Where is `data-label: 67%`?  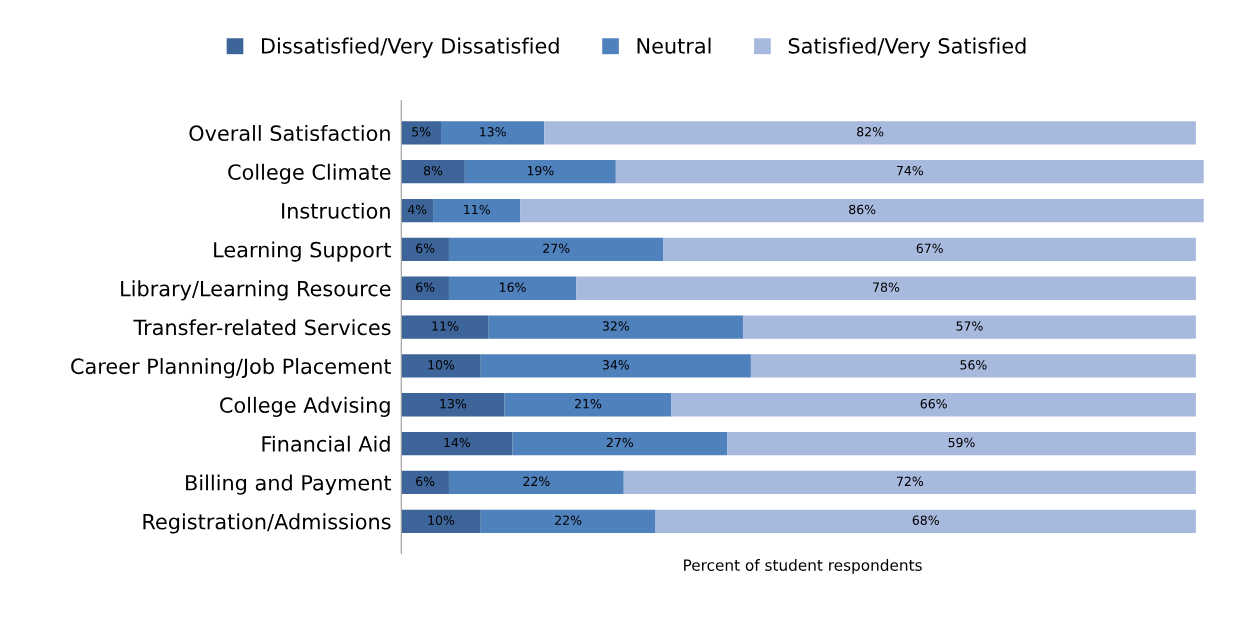 data-label: 67% is located at coordinates (929, 248).